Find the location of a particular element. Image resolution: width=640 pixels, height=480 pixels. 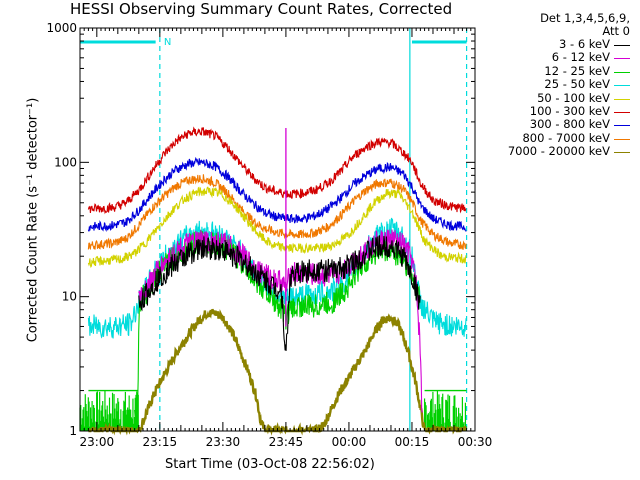

legend-entry-7: 800 - 7000 keV is located at coordinates (568, 137).